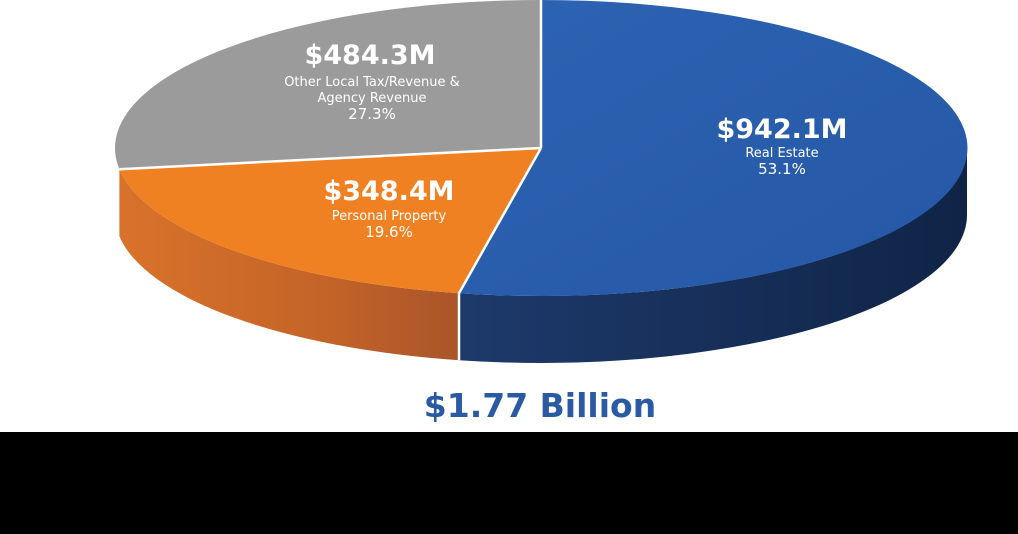 The height and width of the screenshot is (534, 1018). I want to click on real-estate-name: Real Estate, so click(781, 153).